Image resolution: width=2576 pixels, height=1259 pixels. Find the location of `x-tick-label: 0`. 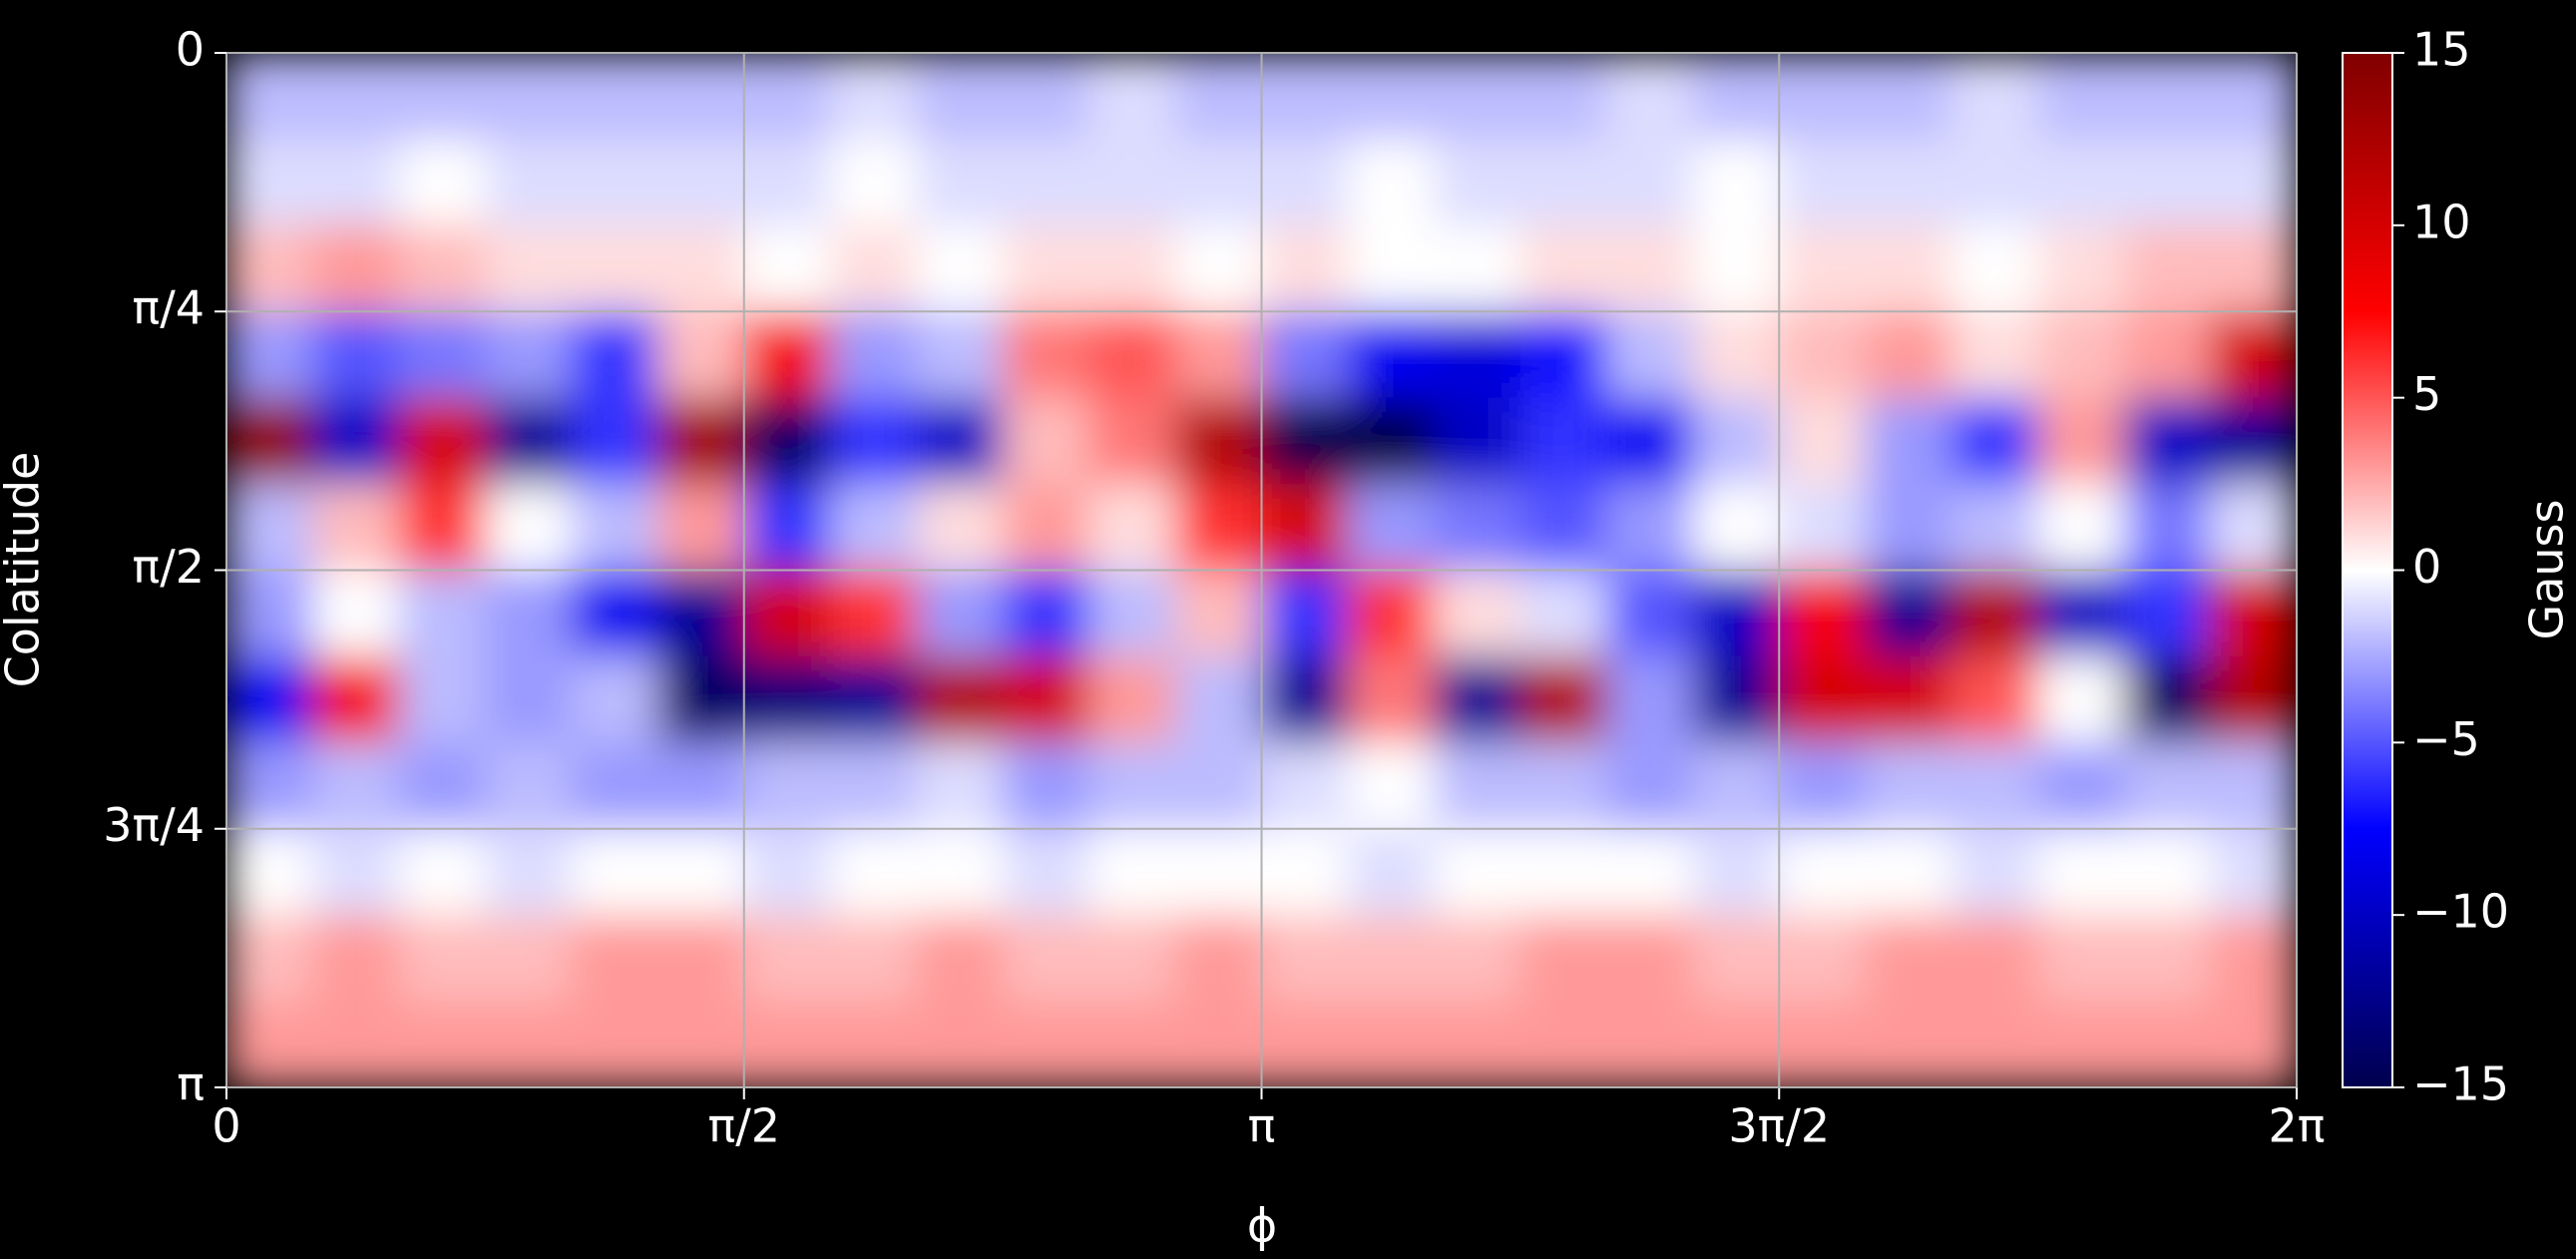

x-tick-label: 0 is located at coordinates (226, 1126).